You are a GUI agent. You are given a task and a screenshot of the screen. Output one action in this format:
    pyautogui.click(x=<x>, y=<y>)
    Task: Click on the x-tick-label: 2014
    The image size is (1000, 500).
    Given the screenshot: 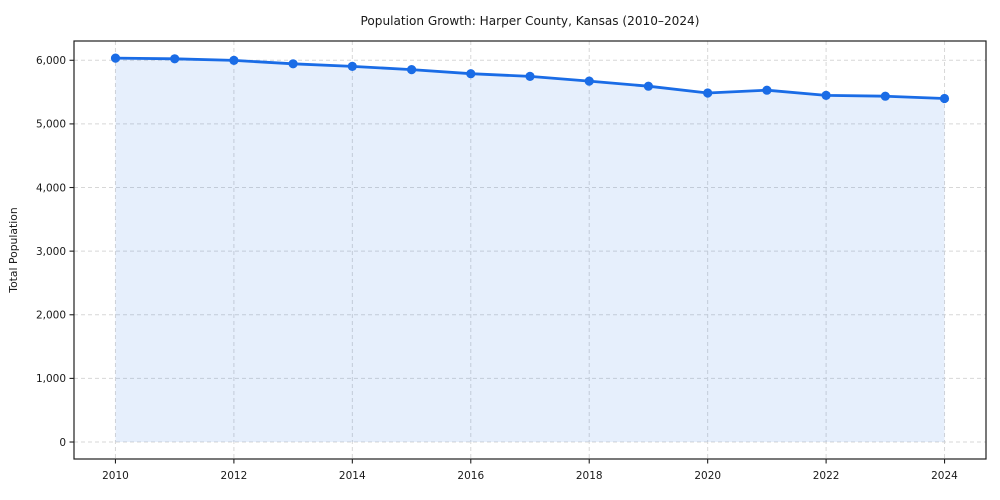 What is the action you would take?
    pyautogui.click(x=352, y=476)
    